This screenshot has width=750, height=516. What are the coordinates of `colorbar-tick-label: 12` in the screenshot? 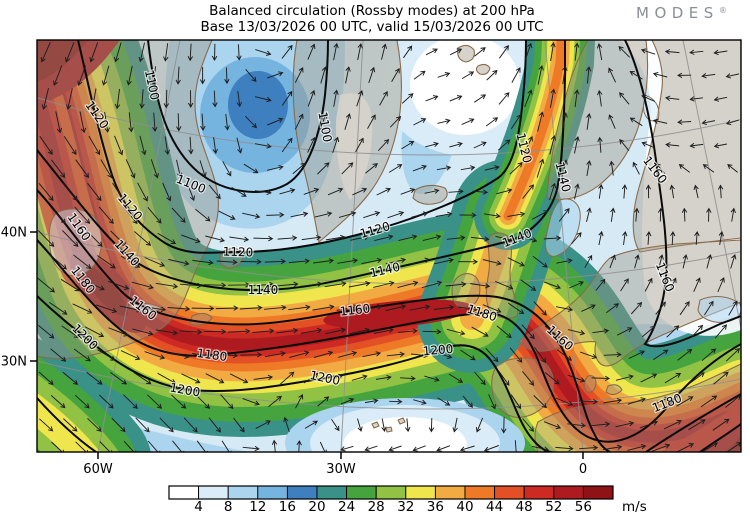 It's located at (257, 507).